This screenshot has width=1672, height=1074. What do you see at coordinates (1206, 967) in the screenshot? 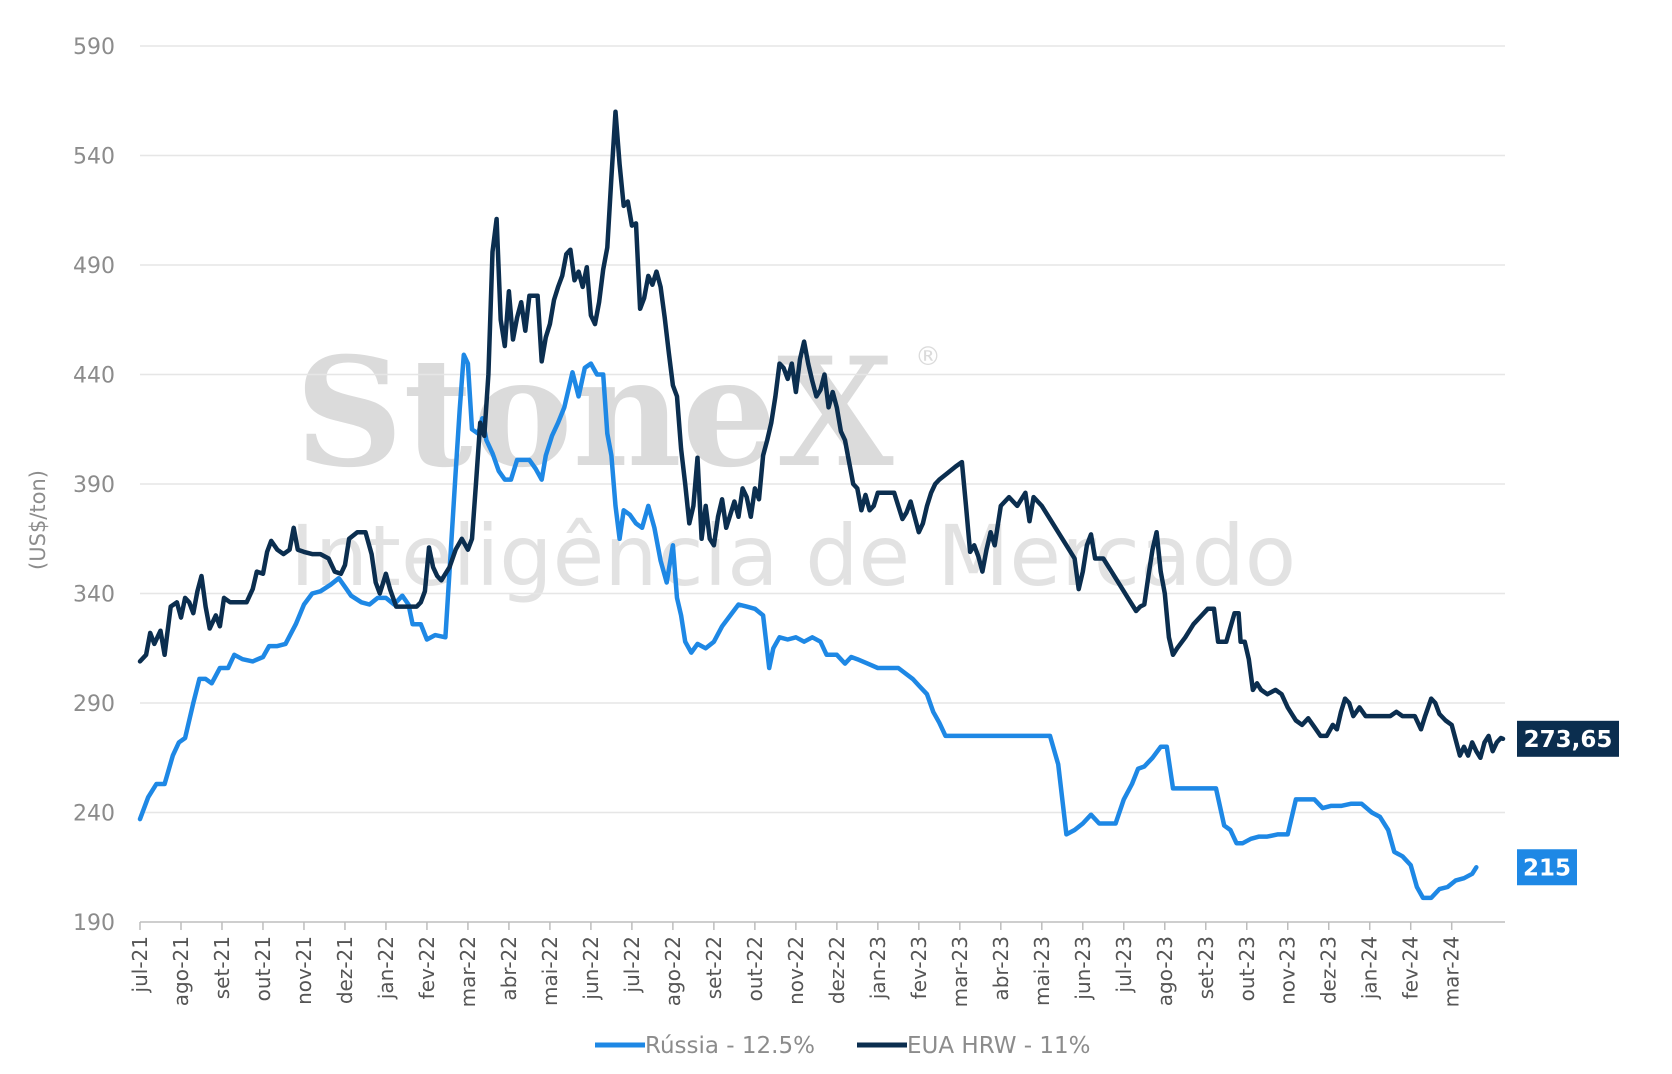
I see `x-tick-label: set-23` at bounding box center [1206, 967].